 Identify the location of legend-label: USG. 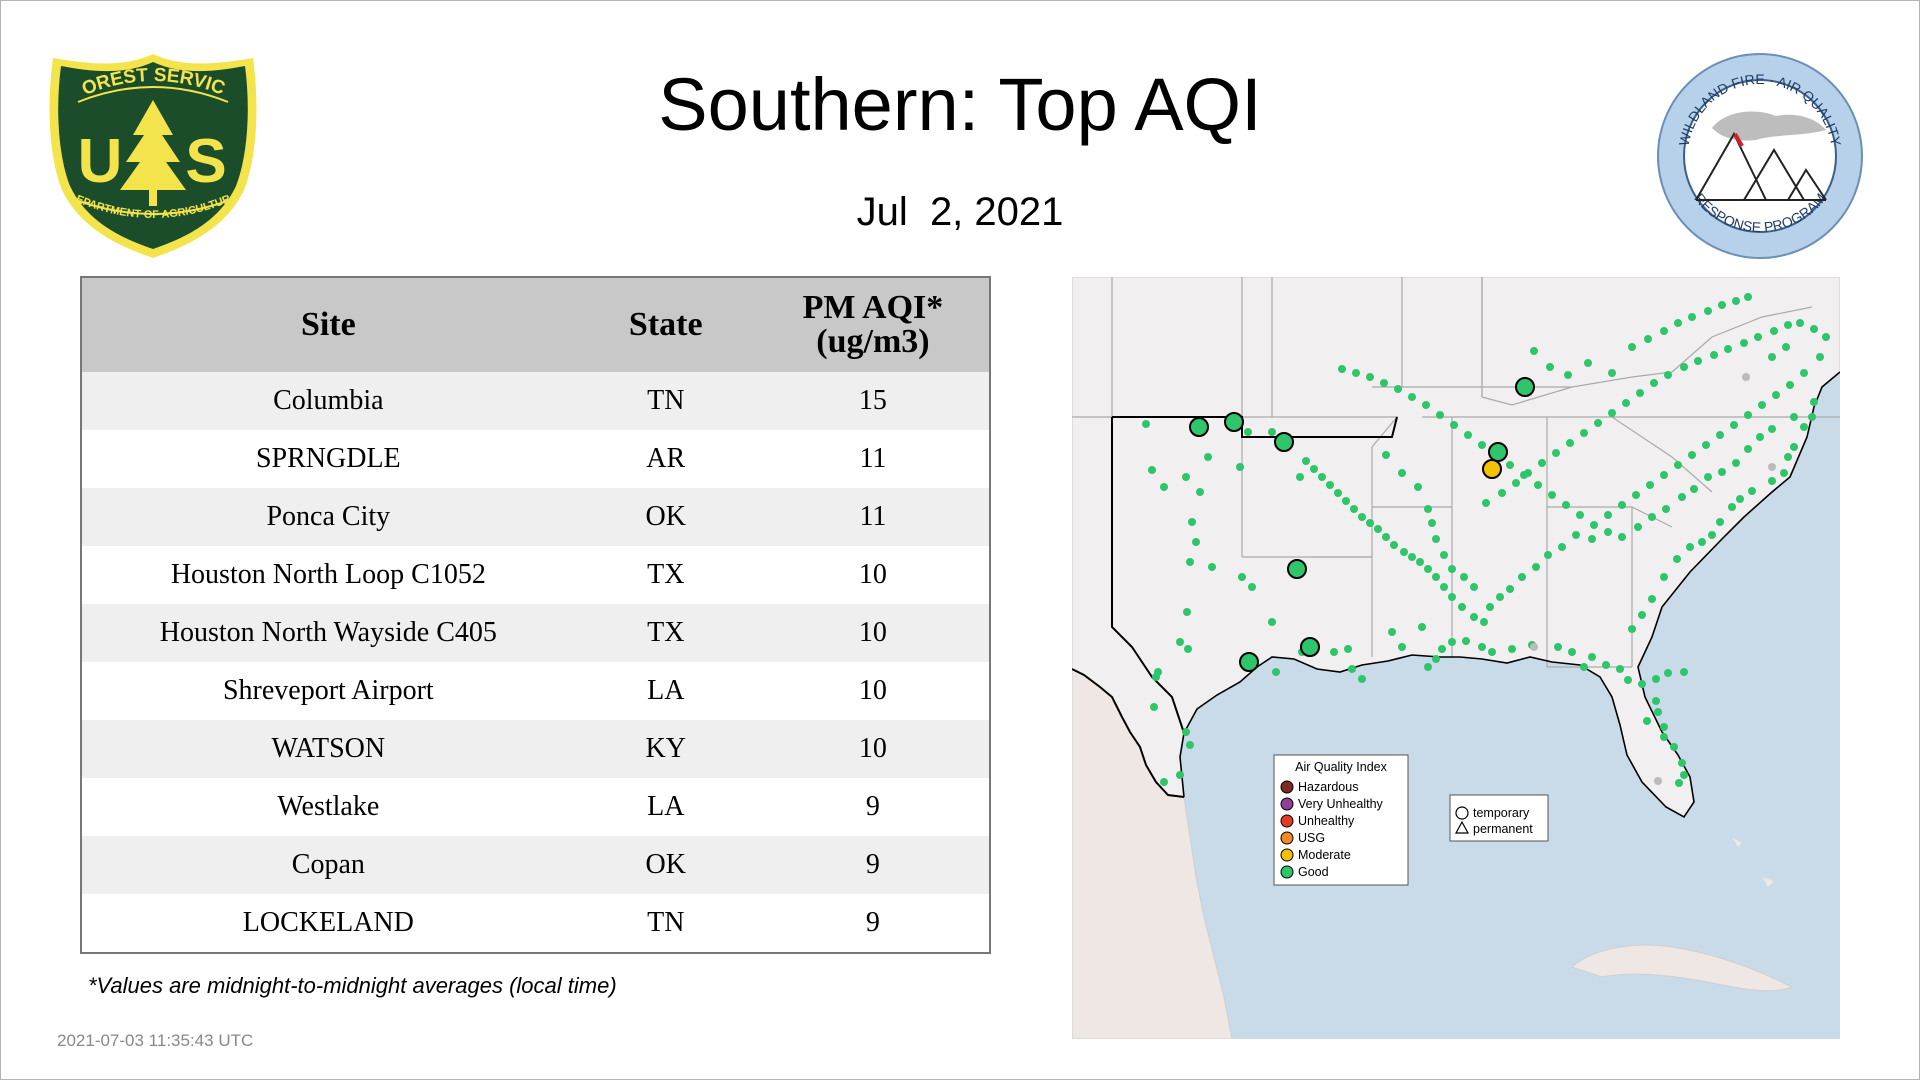
(1311, 838).